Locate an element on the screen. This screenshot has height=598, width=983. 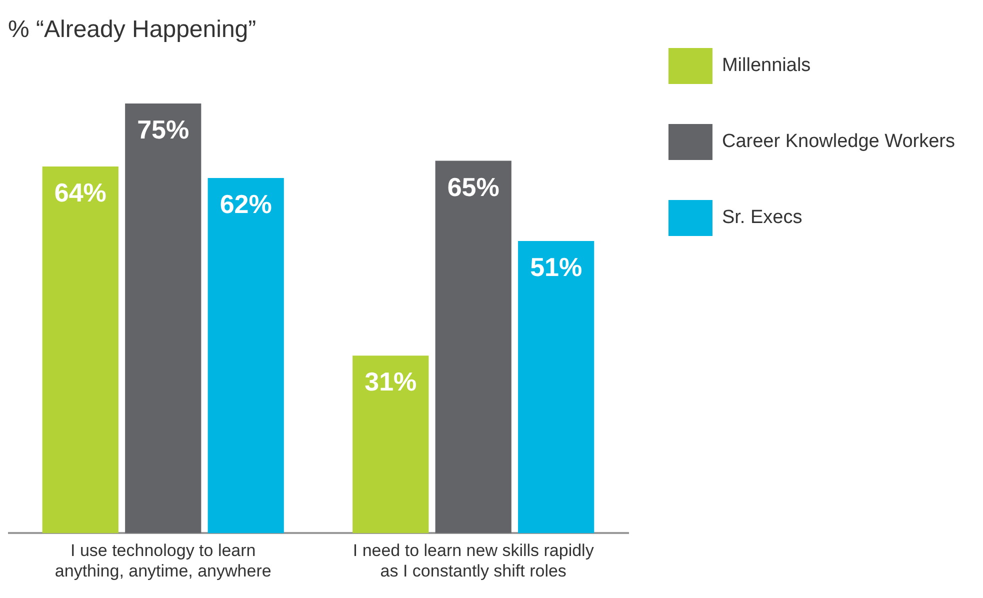
legend-label: Sr. Execs is located at coordinates (762, 217).